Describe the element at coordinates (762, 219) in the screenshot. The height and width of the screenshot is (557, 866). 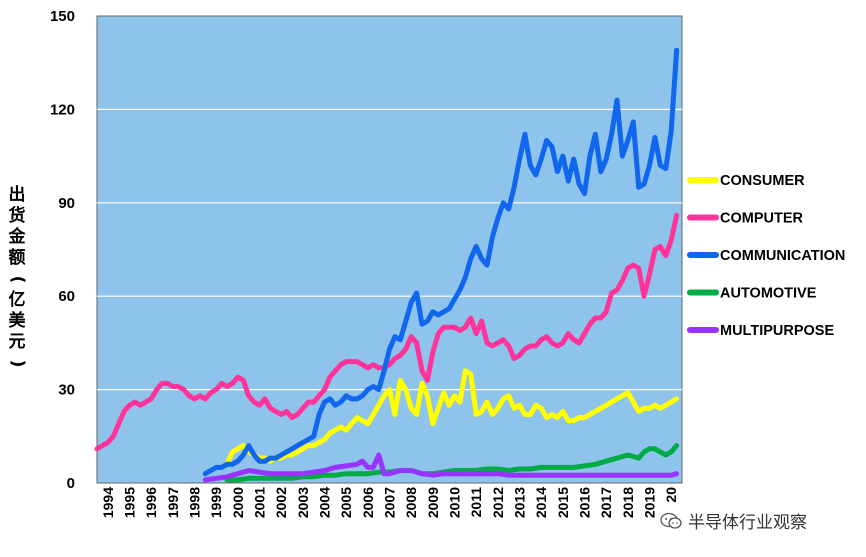
I see `legend-label: COMPUTER` at that location.